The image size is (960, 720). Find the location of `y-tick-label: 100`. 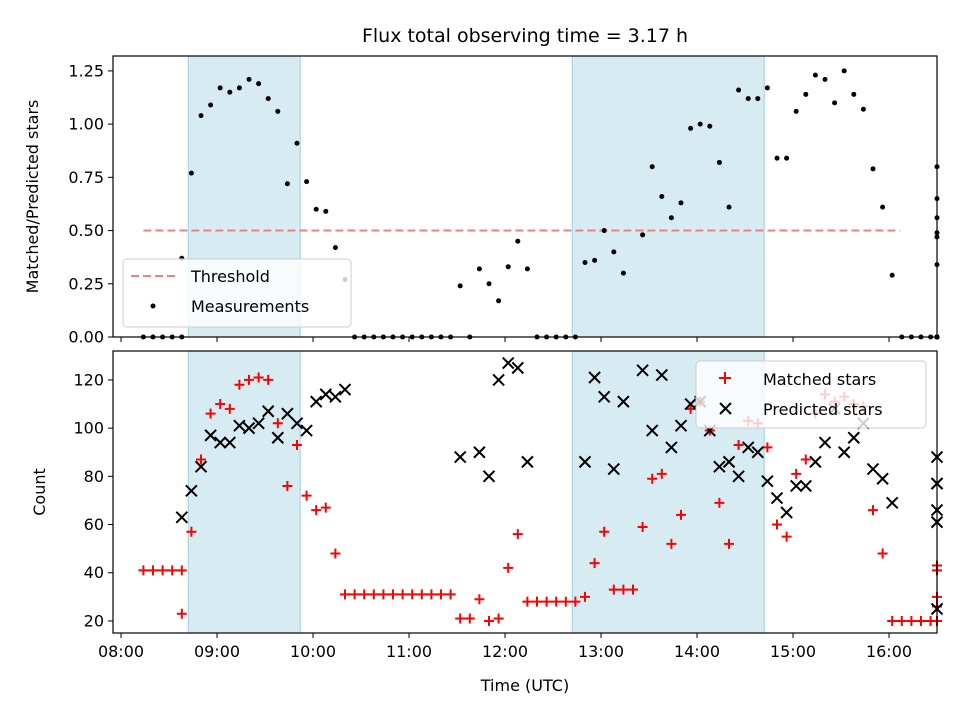

y-tick-label: 100 is located at coordinates (88, 428).